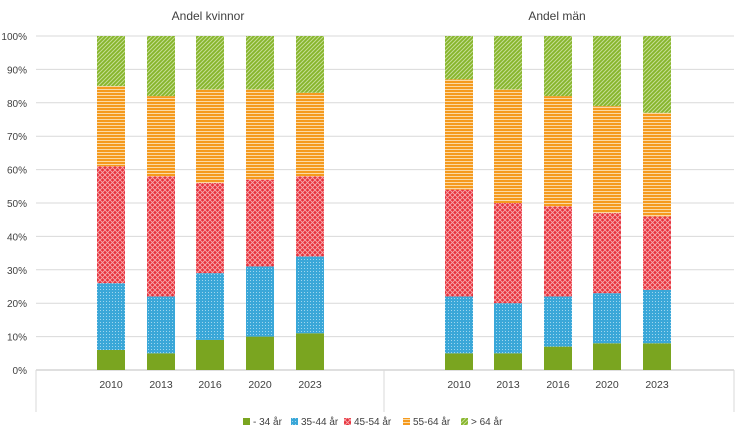  Describe the element at coordinates (17, 338) in the screenshot. I see `y-tick-label: 10%` at that location.